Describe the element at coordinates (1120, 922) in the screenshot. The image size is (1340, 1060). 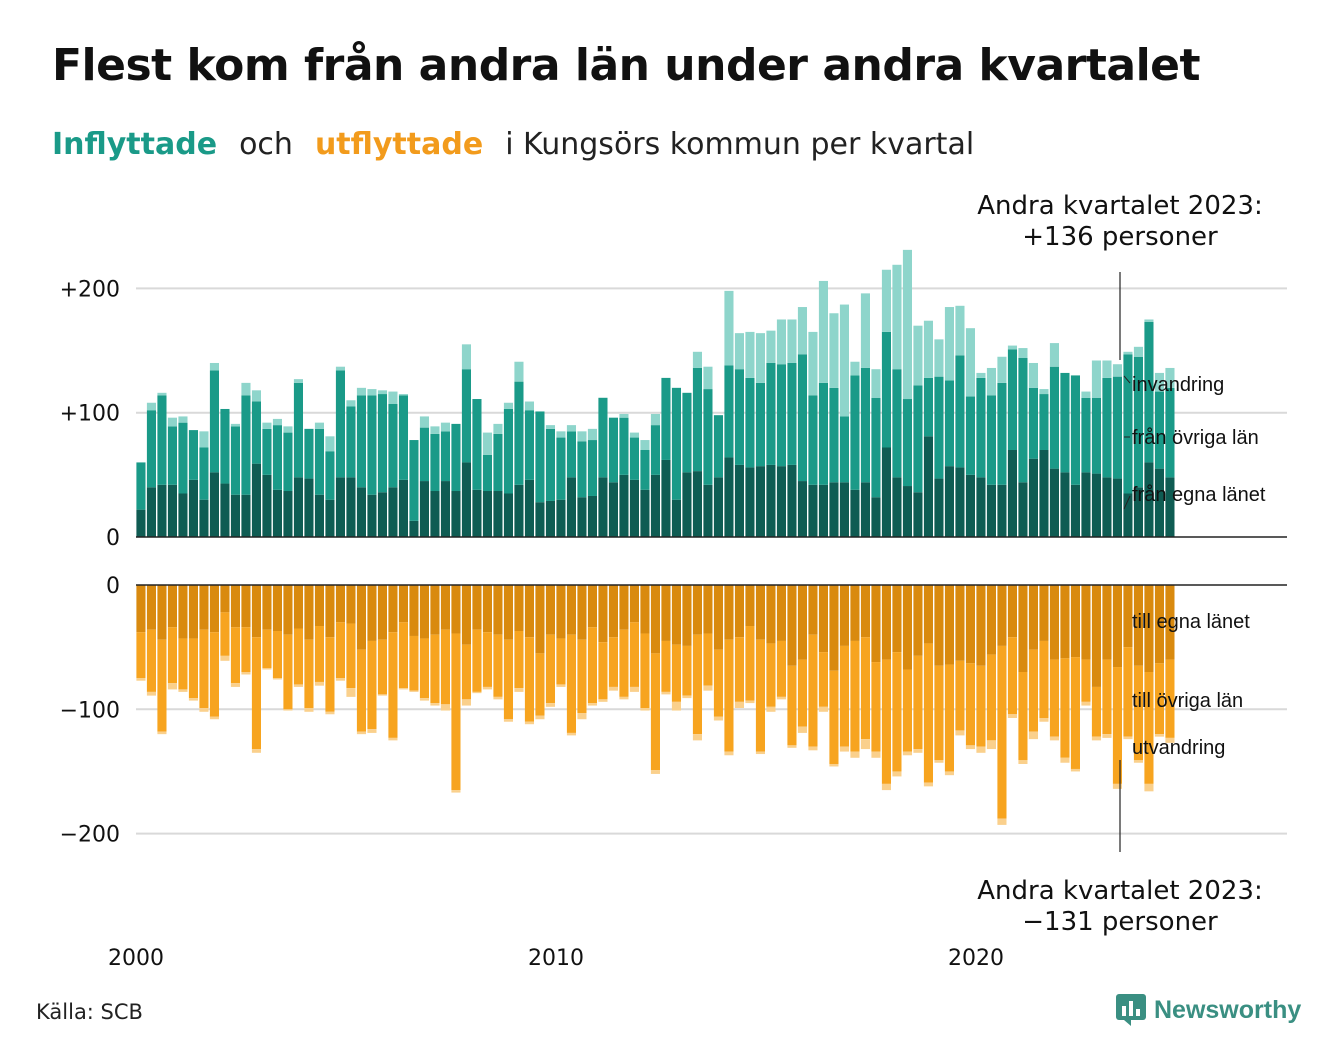
I see `bottom-annotation-line2: −131 personer` at that location.